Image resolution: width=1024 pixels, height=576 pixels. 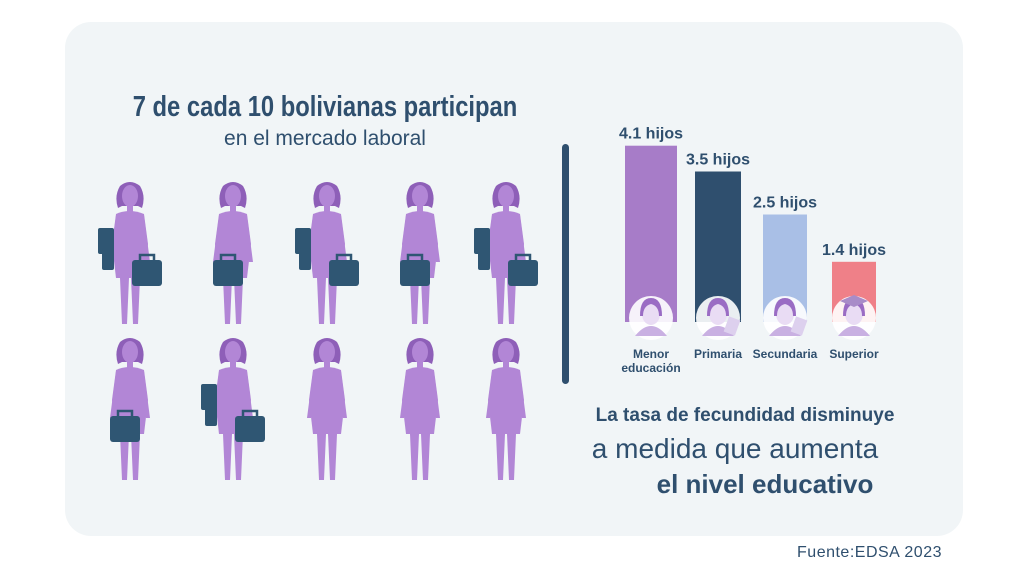 I want to click on category-label: Menor, so click(x=651, y=354).